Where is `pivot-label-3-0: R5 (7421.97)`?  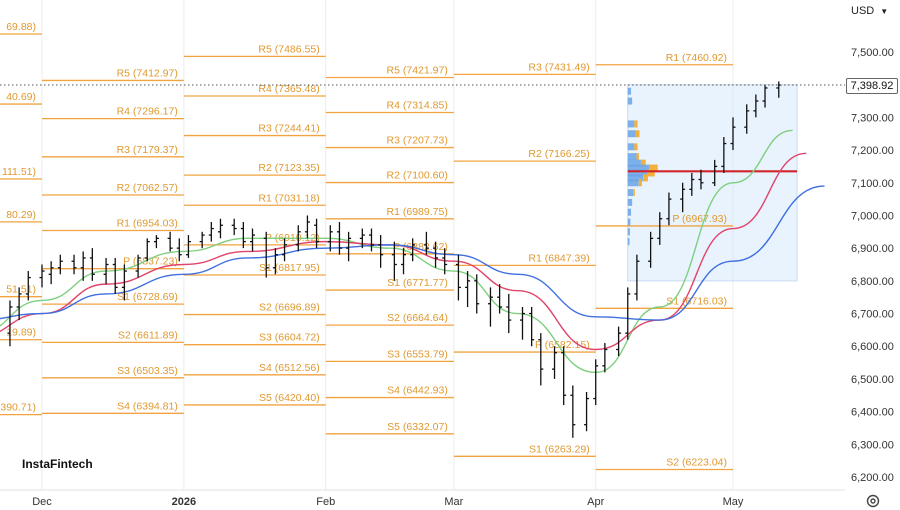 pivot-label-3-0: R5 (7421.97) is located at coordinates (417, 71).